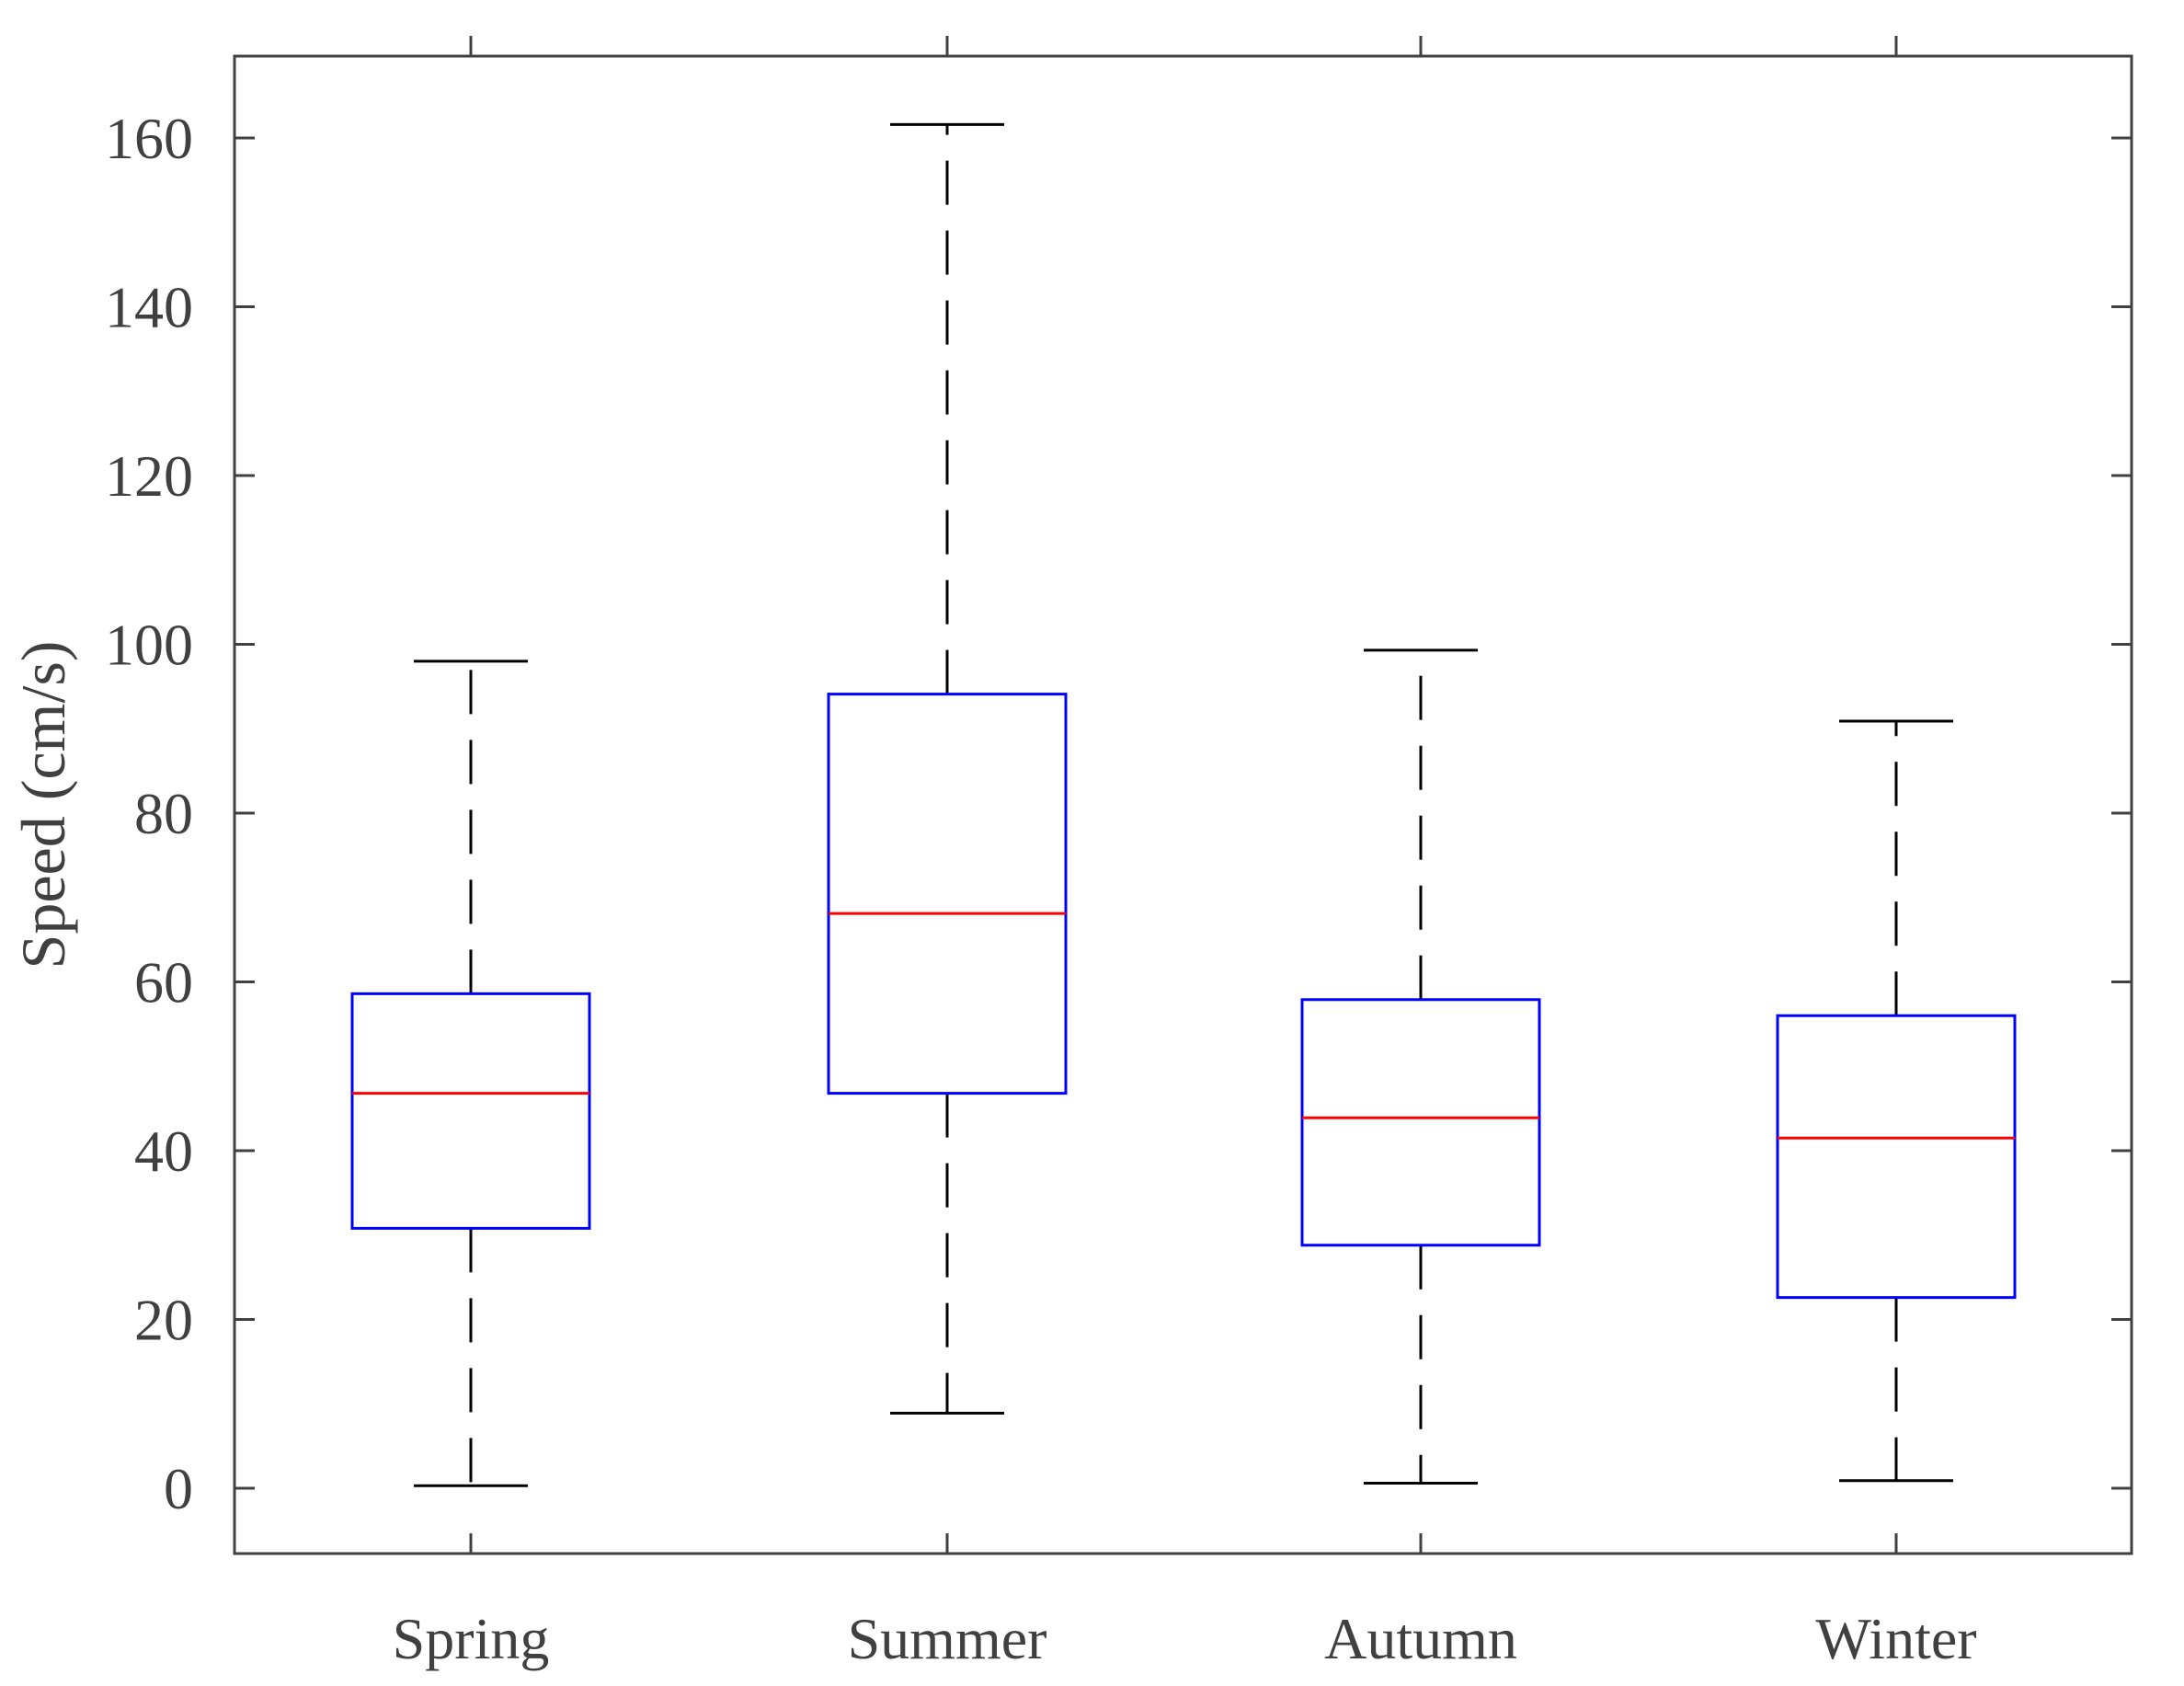 The height and width of the screenshot is (1686, 2184). I want to click on y-tick-label: 100, so click(149, 645).